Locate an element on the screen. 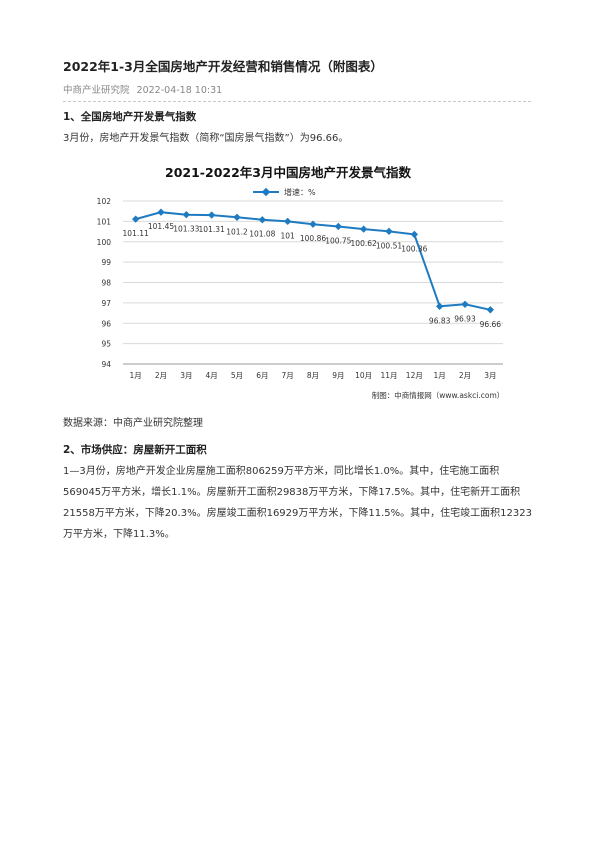 The height and width of the screenshot is (842, 595). data-label: 100.86 is located at coordinates (313, 238).